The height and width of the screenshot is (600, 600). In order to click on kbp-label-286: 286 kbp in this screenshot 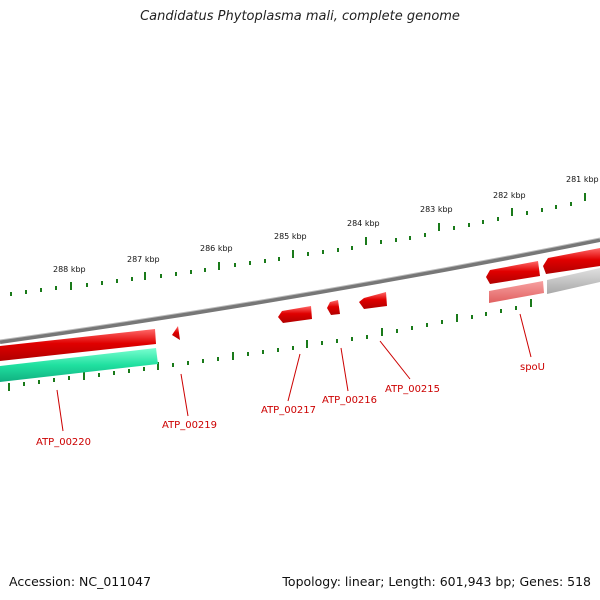, I will do `click(216, 248)`.